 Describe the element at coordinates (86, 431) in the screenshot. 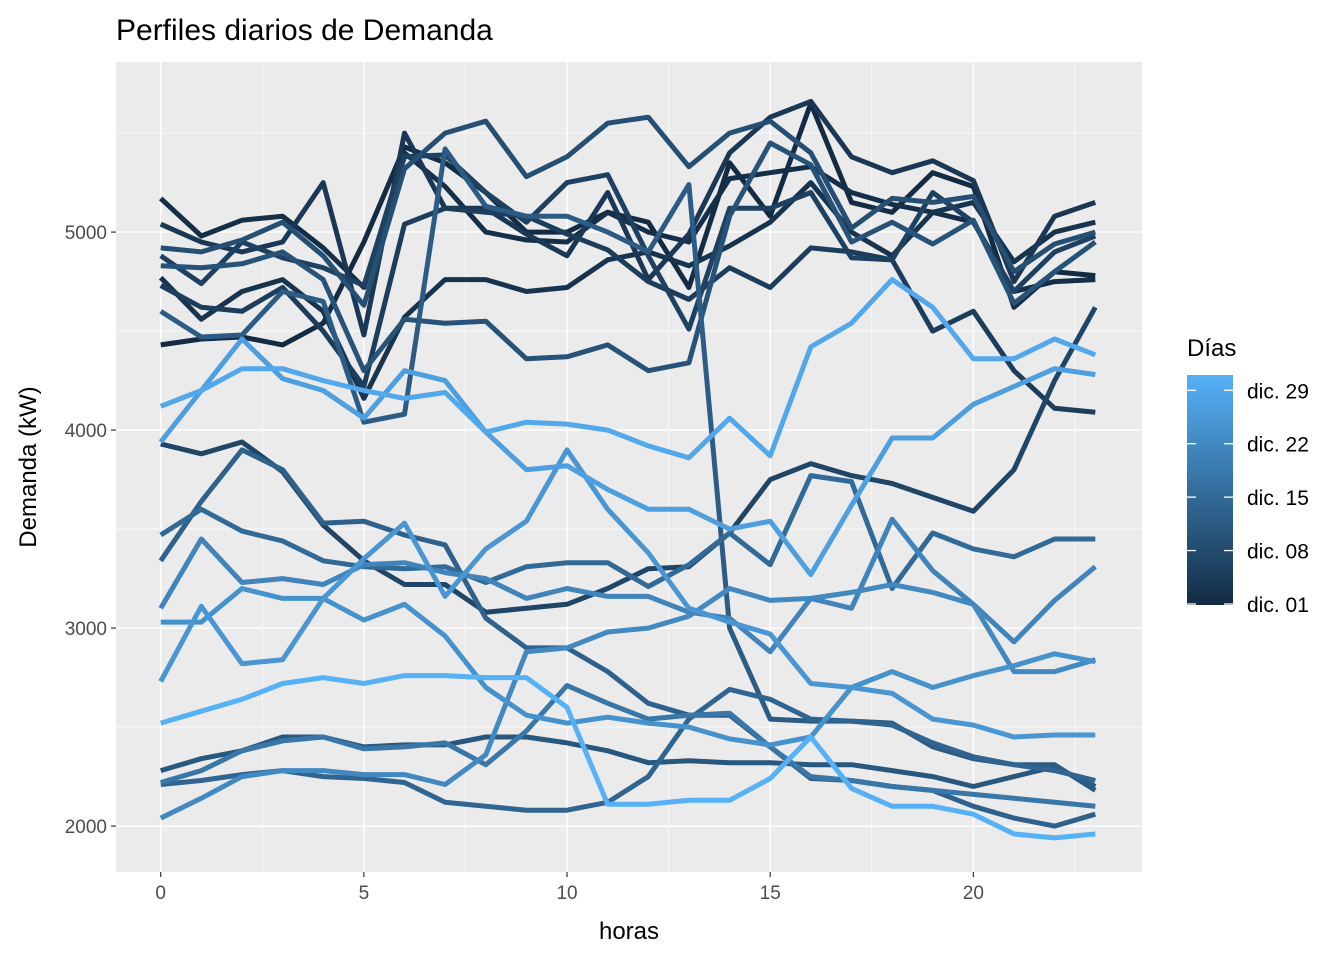

I see `y-tick-label: 4000` at that location.